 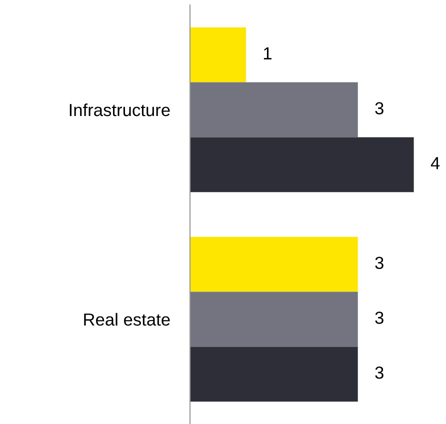 I want to click on data-label: 4, so click(x=435, y=163).